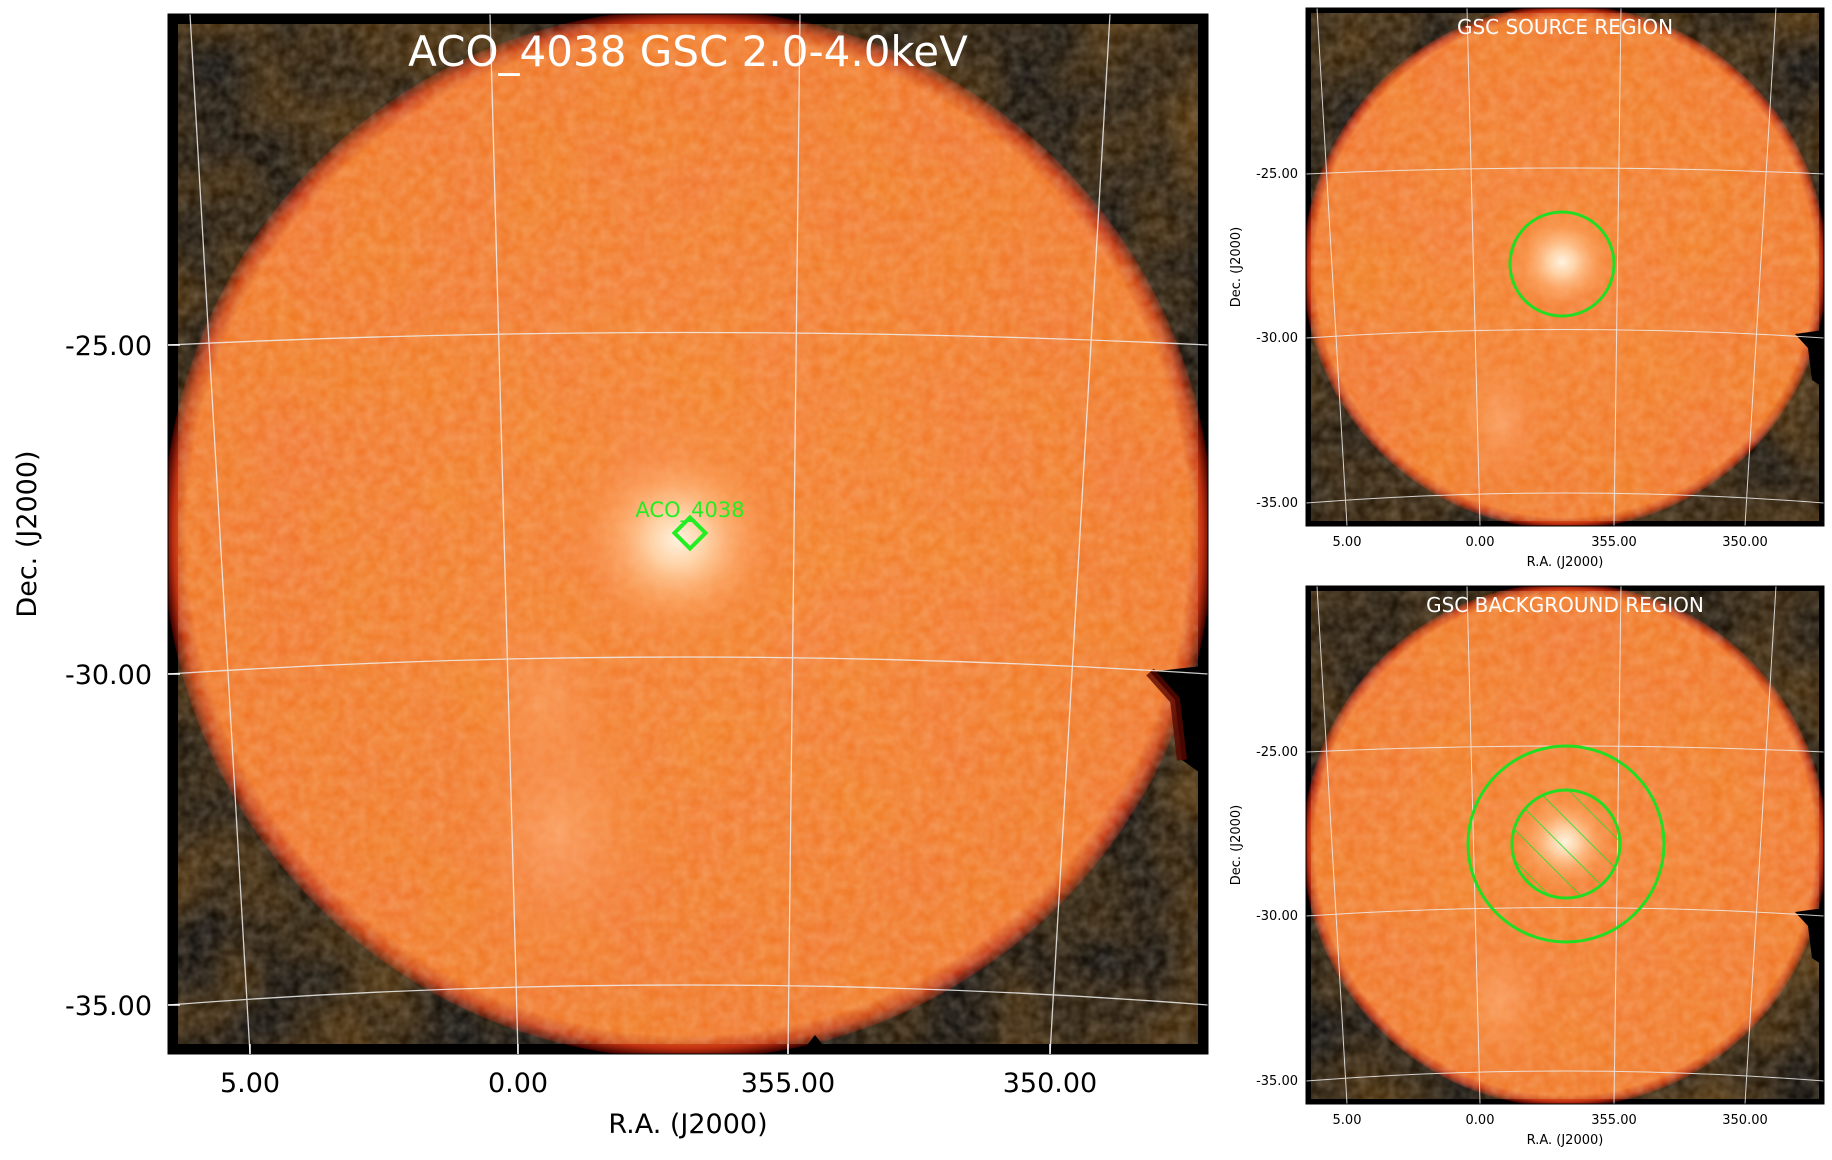 The width and height of the screenshot is (1832, 1160). I want to click on background-plot-frame, so click(1565, 845).